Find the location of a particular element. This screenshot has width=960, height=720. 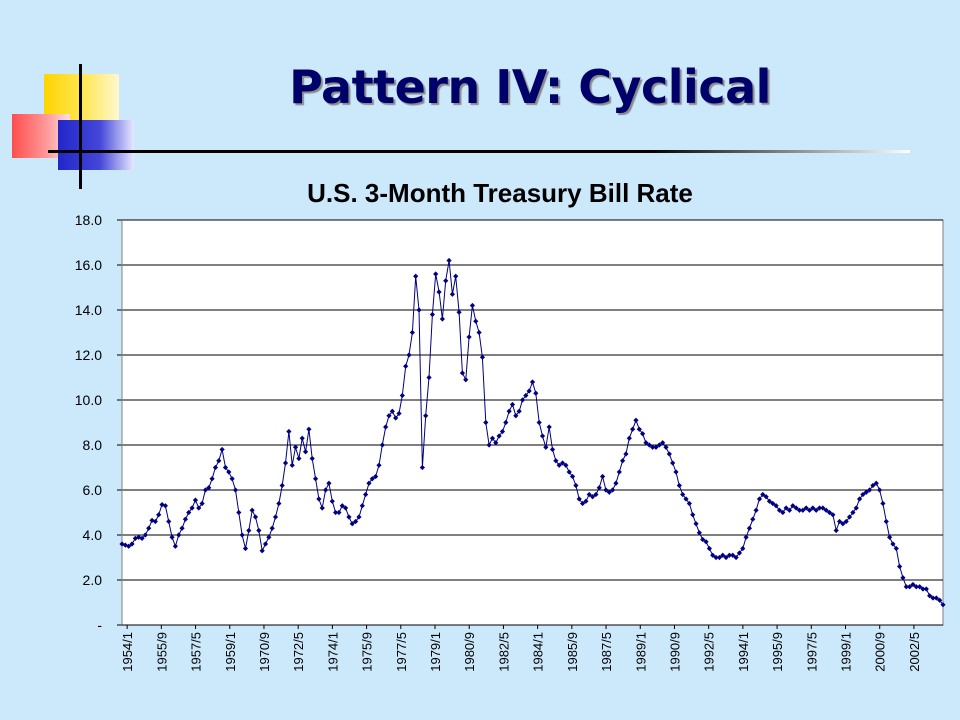

x-tick-label: 1992/5 is located at coordinates (709, 652).